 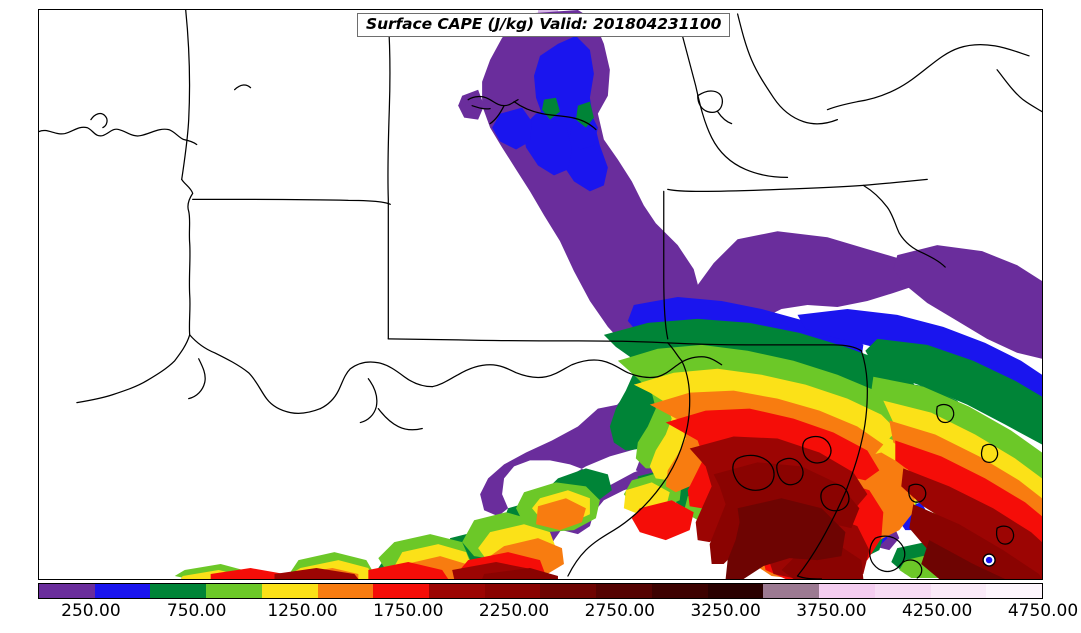 What do you see at coordinates (989, 560) in the screenshot?
I see `station-marker` at bounding box center [989, 560].